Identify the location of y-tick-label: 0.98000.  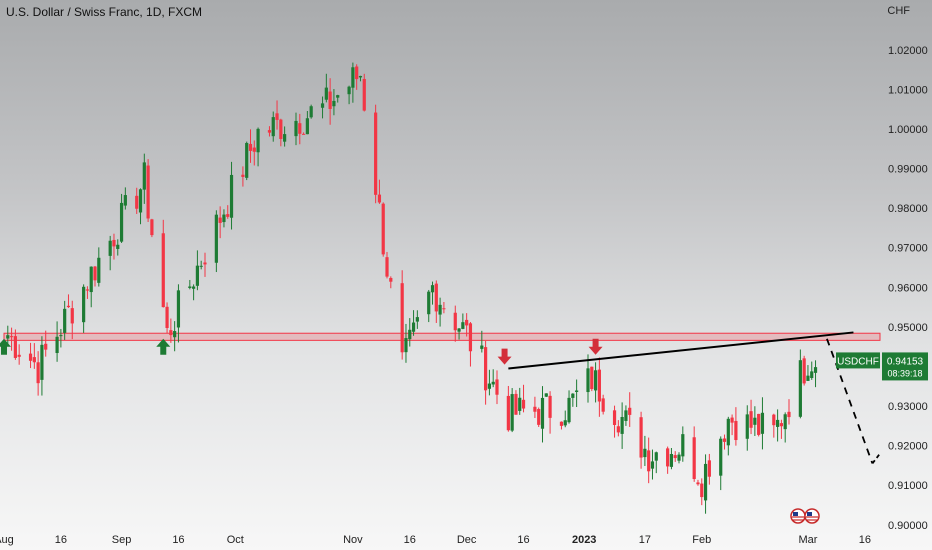
(908, 209).